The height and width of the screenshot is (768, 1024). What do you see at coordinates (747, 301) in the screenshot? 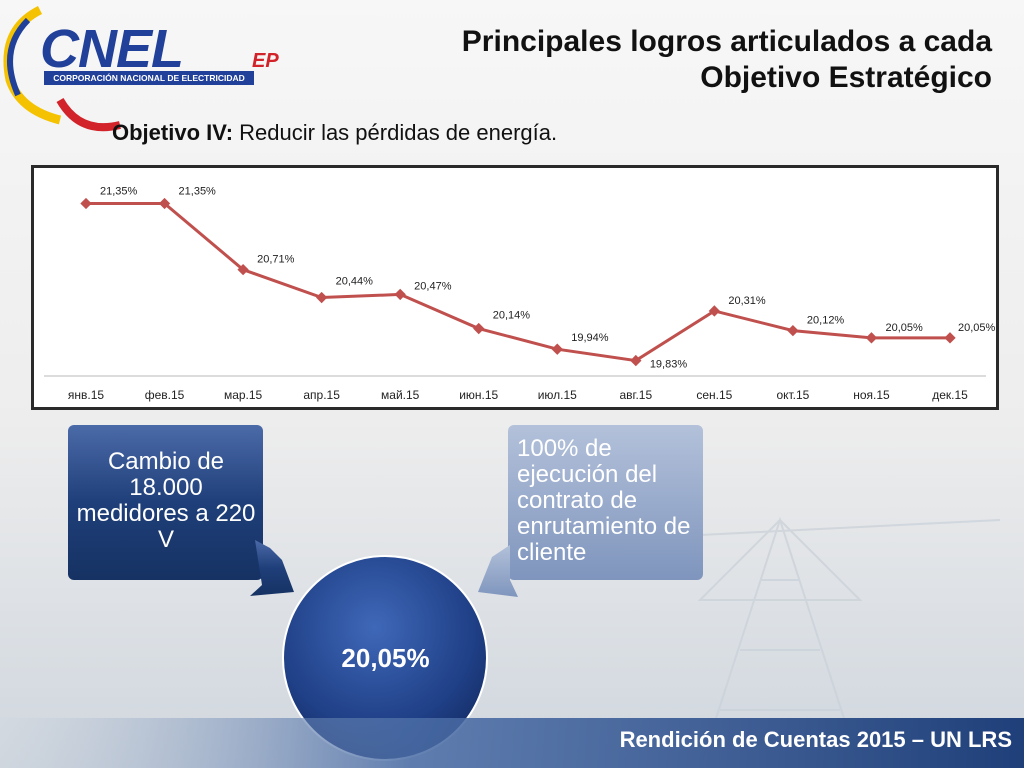
I see `data-label: 20,31%` at bounding box center [747, 301].